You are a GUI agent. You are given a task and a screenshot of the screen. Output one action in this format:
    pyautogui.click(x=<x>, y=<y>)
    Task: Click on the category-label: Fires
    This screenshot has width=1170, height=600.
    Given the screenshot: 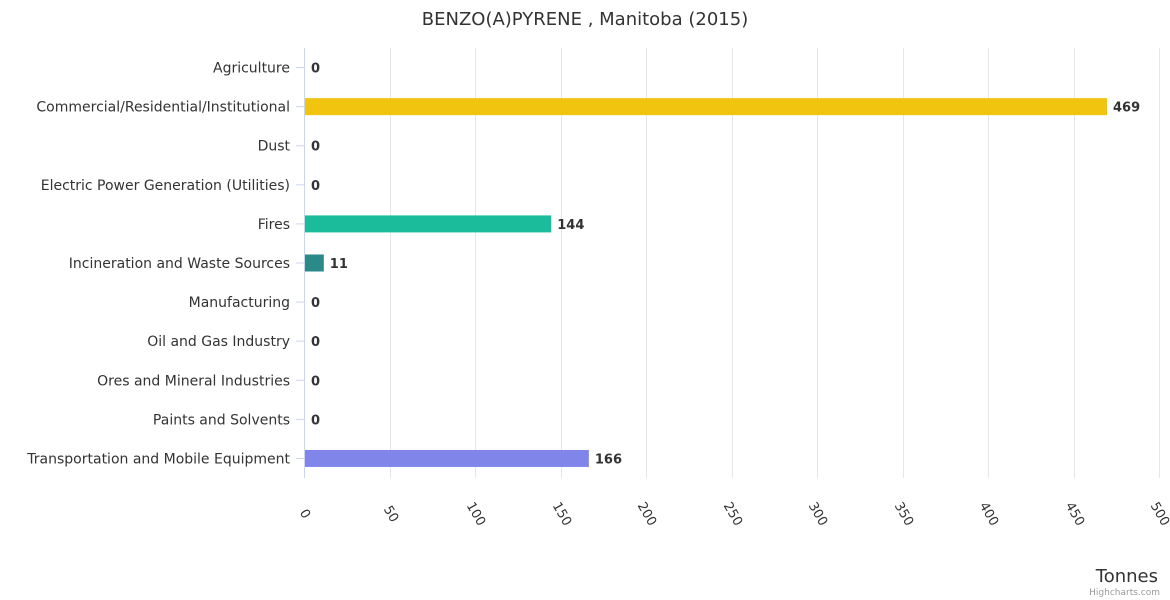 What is the action you would take?
    pyautogui.click(x=274, y=225)
    